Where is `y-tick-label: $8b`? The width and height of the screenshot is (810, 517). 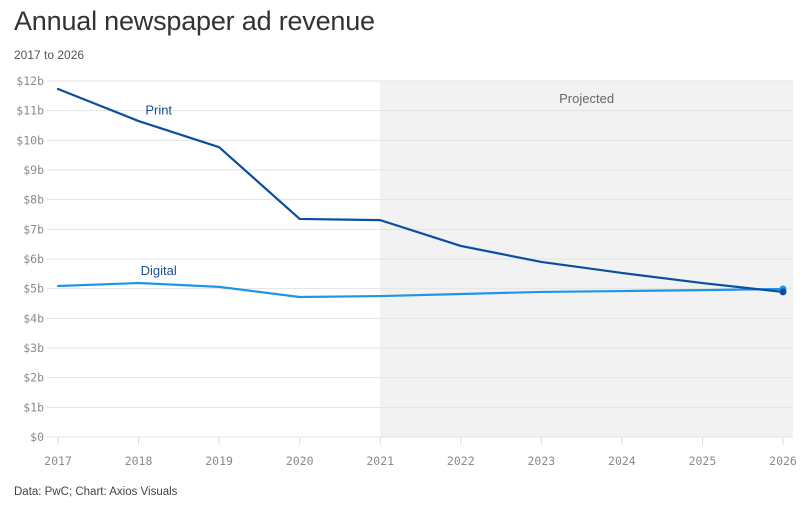 y-tick-label: $8b is located at coordinates (33, 200).